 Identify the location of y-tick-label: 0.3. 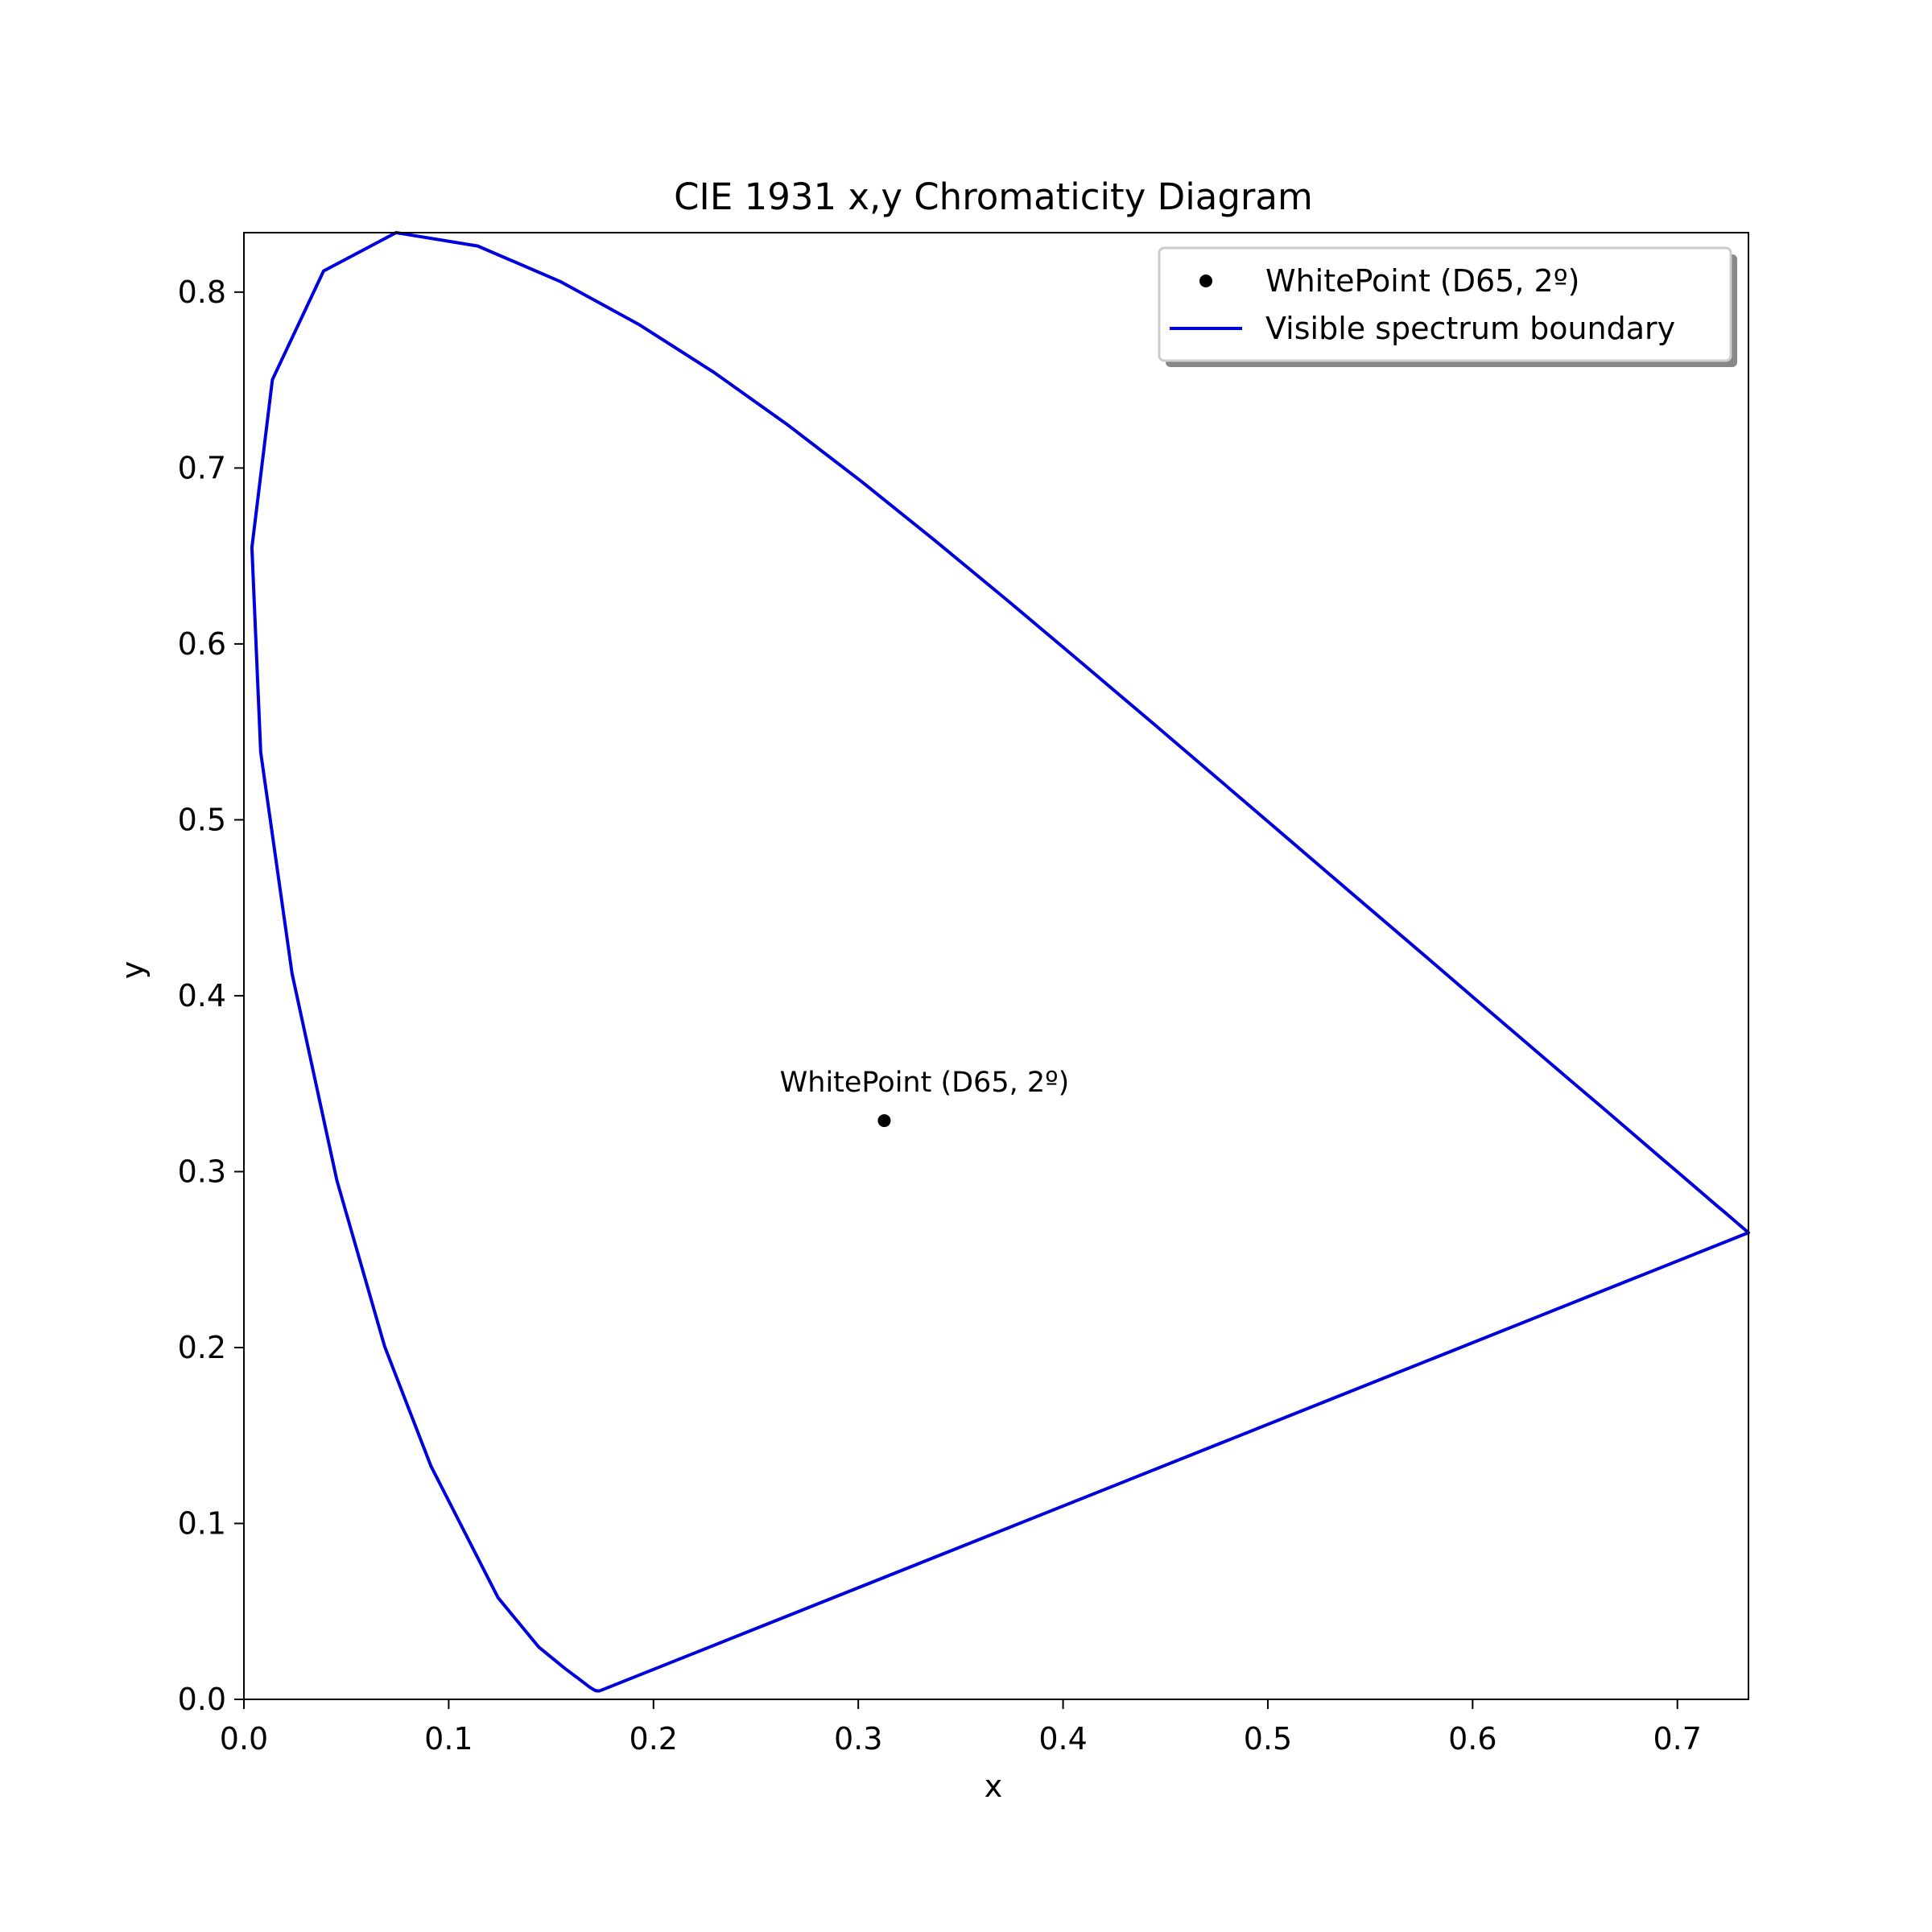
(202, 1171).